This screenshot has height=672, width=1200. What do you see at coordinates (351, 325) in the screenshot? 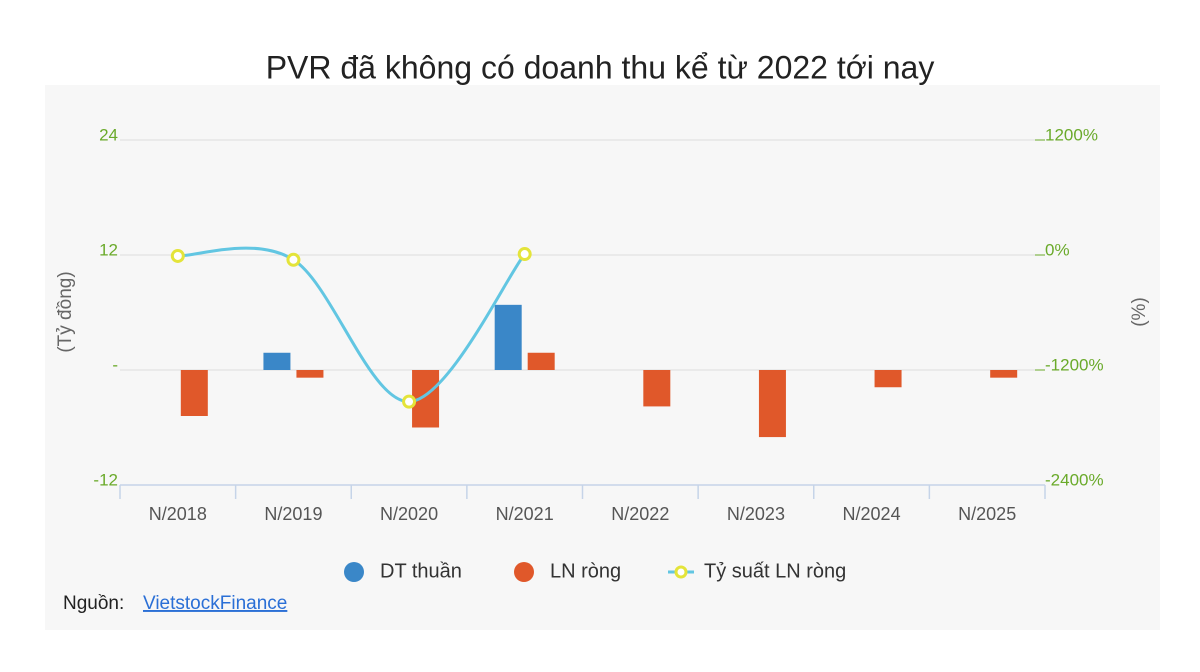
I see `line-series` at bounding box center [351, 325].